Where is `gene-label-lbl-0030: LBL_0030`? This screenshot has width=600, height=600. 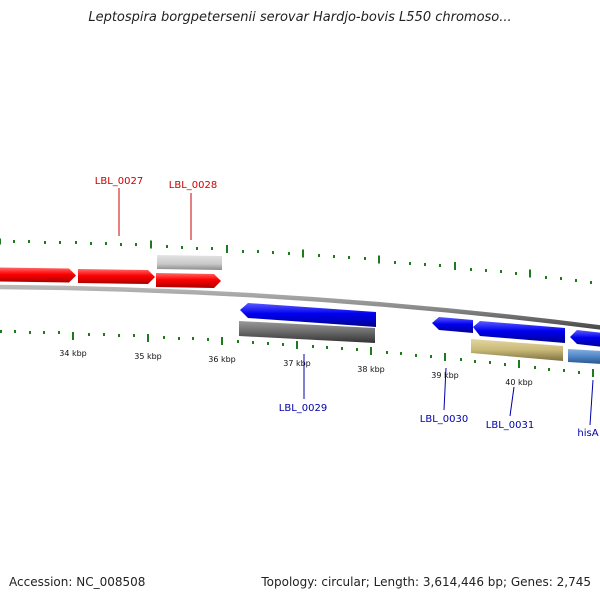
gene-label-lbl-0030: LBL_0030 is located at coordinates (444, 419).